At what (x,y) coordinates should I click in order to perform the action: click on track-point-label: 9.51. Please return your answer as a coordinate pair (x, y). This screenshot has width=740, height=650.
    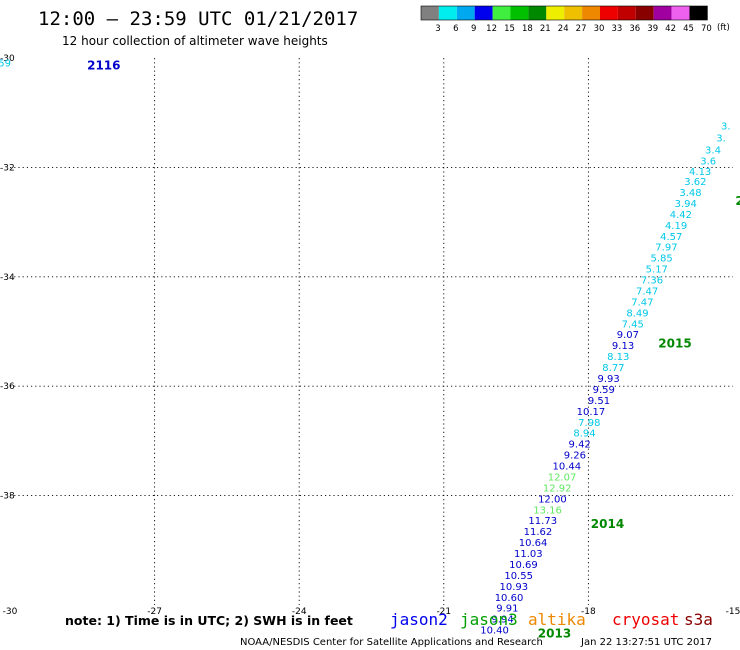
    Looking at the image, I should click on (599, 401).